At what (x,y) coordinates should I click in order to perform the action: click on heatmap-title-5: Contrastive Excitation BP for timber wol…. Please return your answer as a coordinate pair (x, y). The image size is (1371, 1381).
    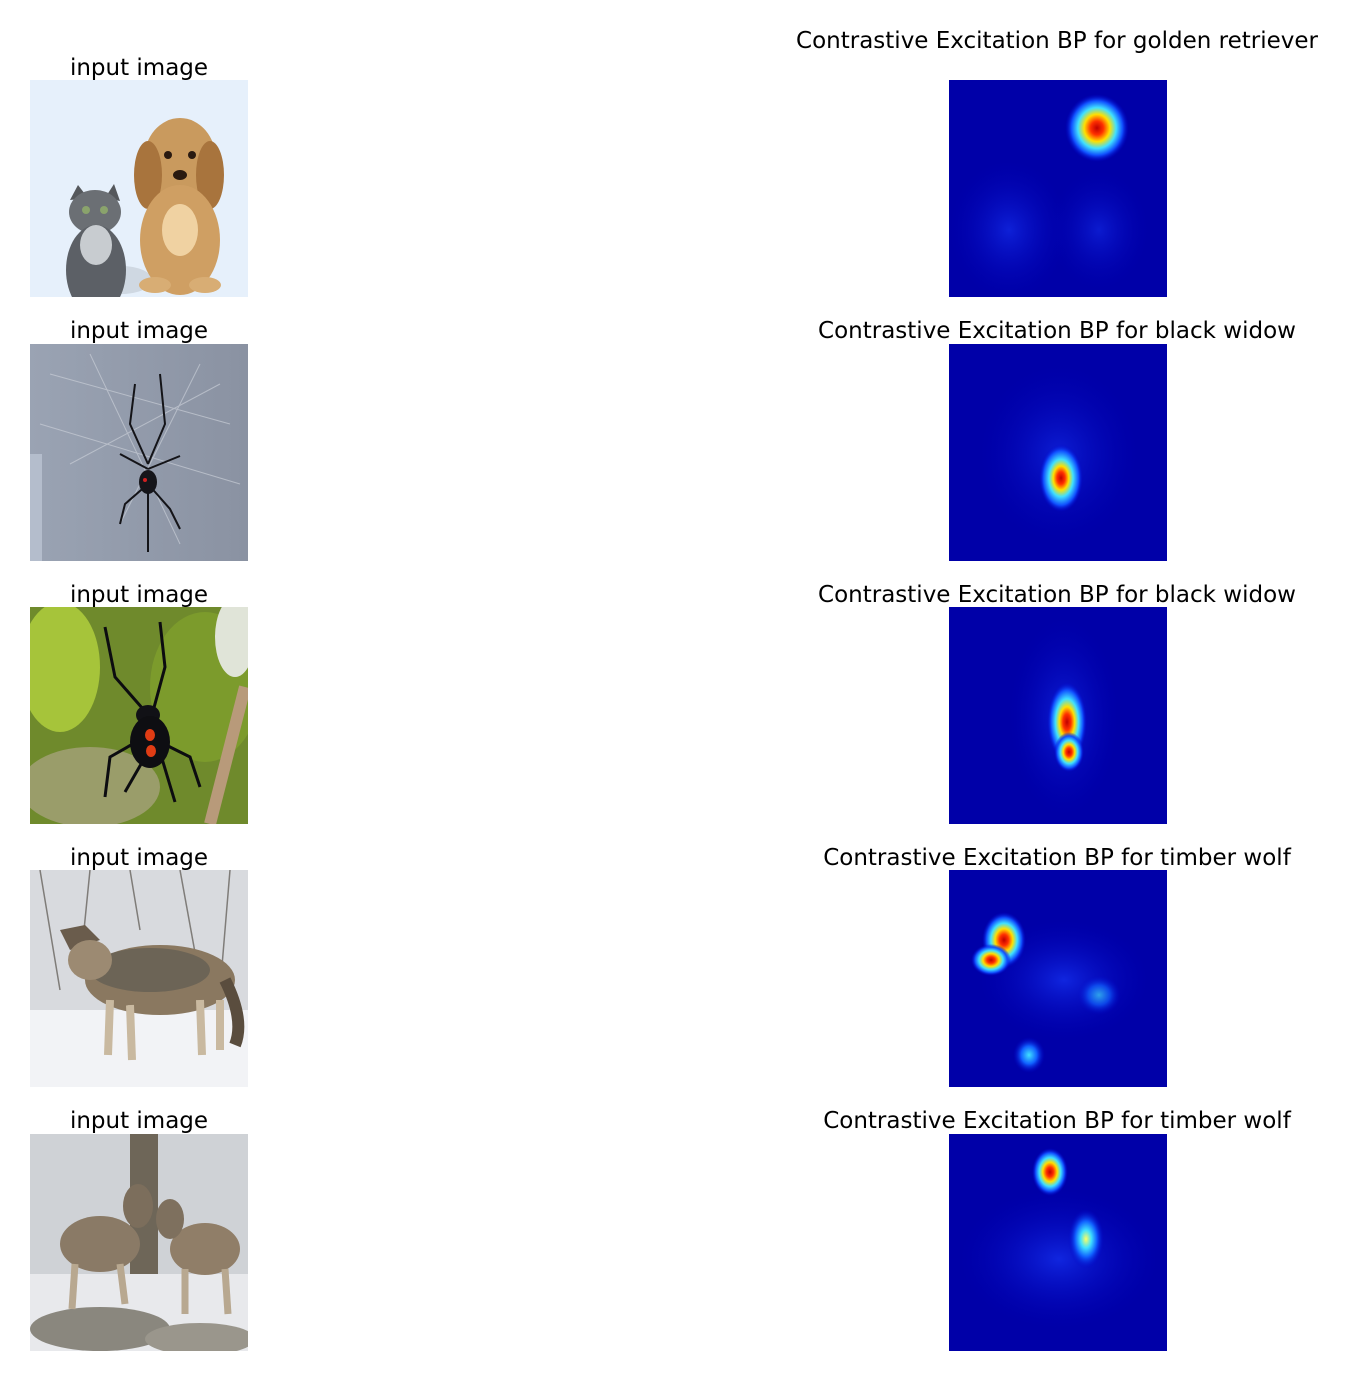
    Looking at the image, I should click on (1057, 1121).